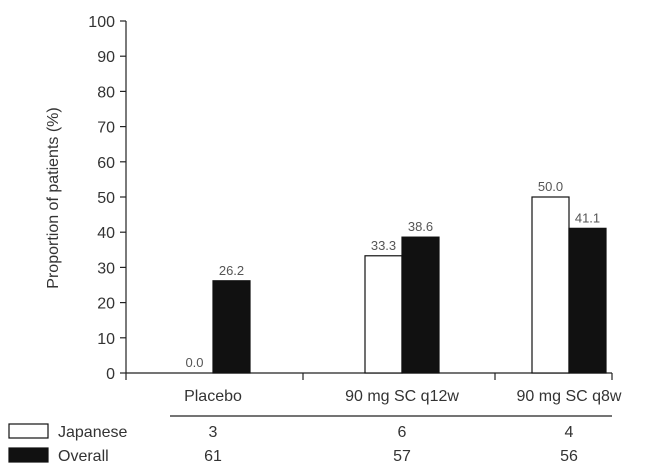  Describe the element at coordinates (28, 455) in the screenshot. I see `legend-swatch-overall` at that location.